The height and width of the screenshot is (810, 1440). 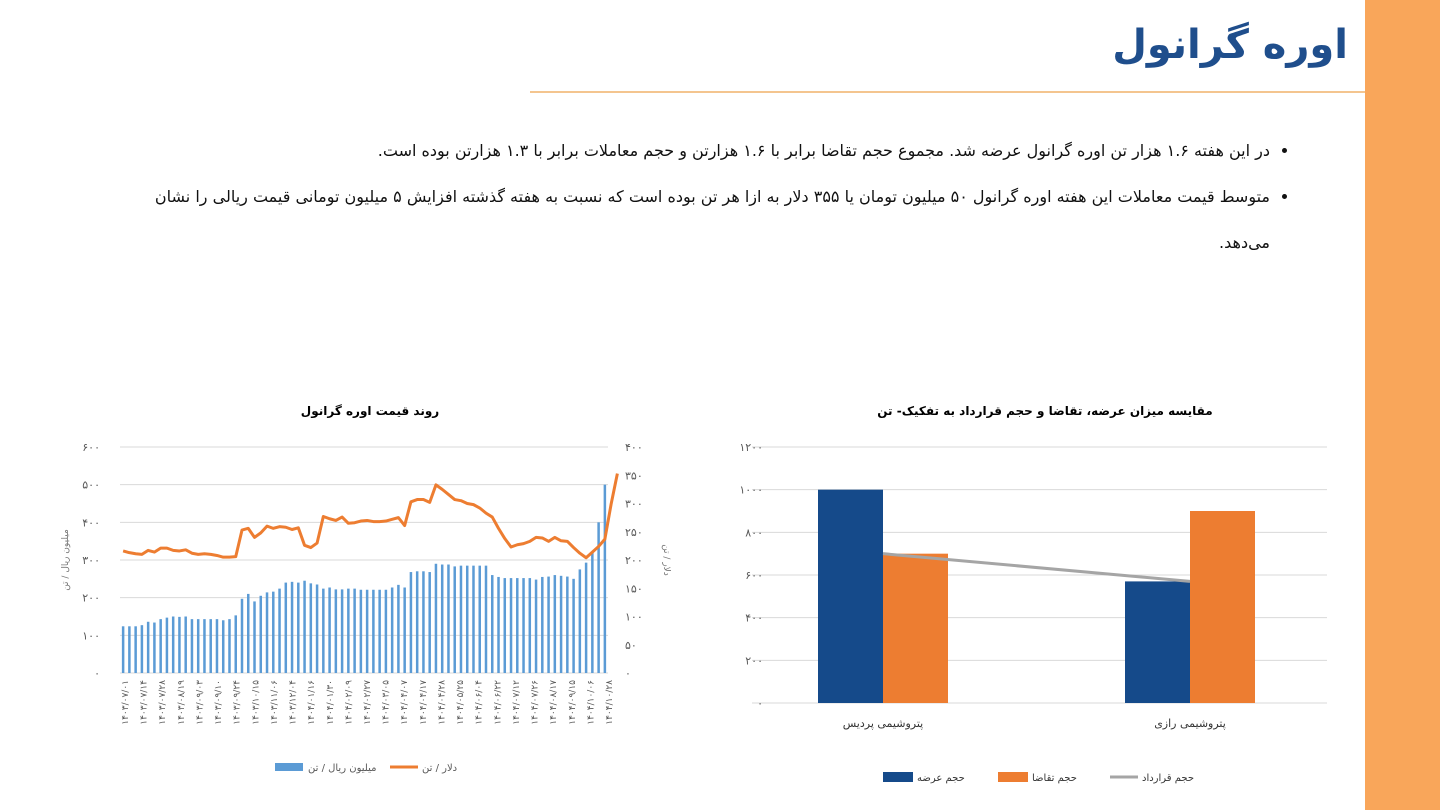 What do you see at coordinates (182, 702) in the screenshot?
I see `x-tick-label: ۱۴۰۳/۰۸/۱۹` at bounding box center [182, 702].